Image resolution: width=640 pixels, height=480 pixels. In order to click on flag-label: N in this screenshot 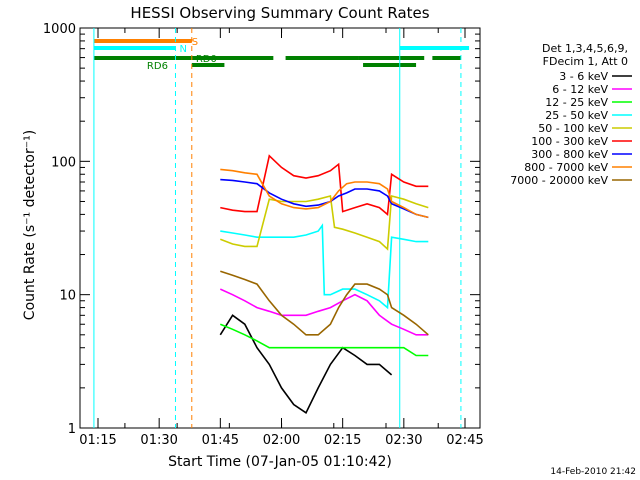, I will do `click(183, 49)`.